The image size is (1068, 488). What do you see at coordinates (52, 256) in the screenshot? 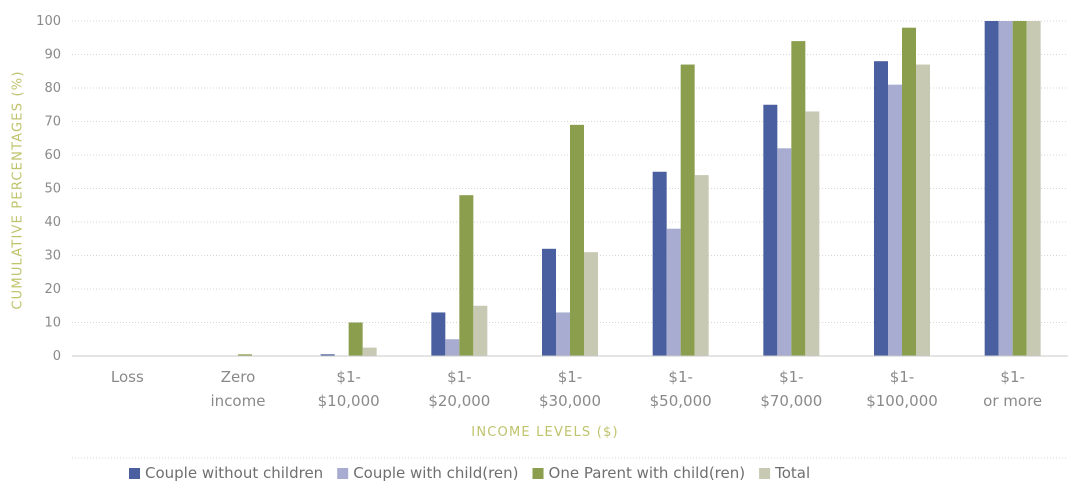
I see `y-tick-label: 30` at bounding box center [52, 256].